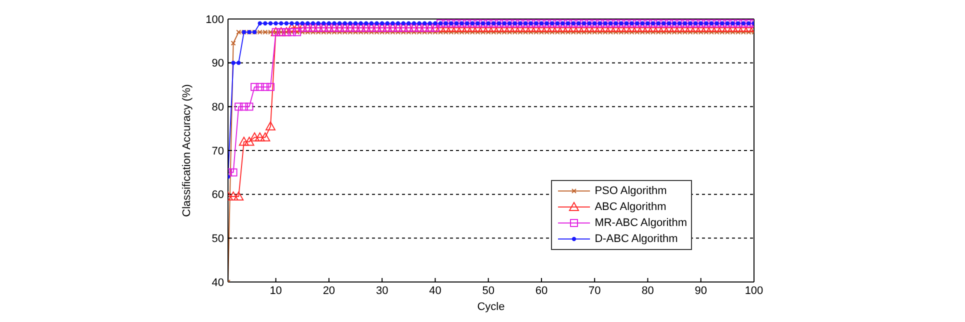  Describe the element at coordinates (218, 195) in the screenshot. I see `y-tick-label: 60` at that location.